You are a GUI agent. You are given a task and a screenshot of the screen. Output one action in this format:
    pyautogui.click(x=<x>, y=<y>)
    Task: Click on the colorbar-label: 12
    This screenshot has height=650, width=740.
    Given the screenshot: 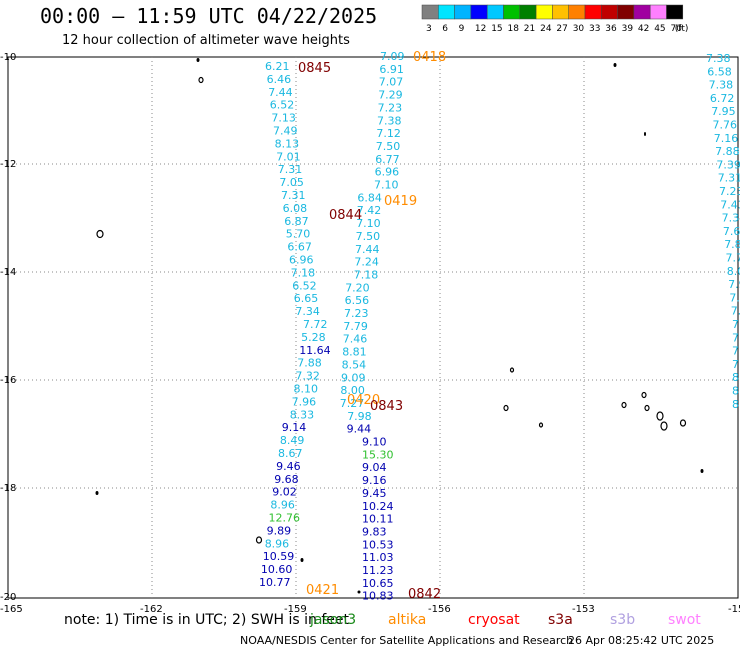 What is the action you would take?
    pyautogui.click(x=480, y=29)
    